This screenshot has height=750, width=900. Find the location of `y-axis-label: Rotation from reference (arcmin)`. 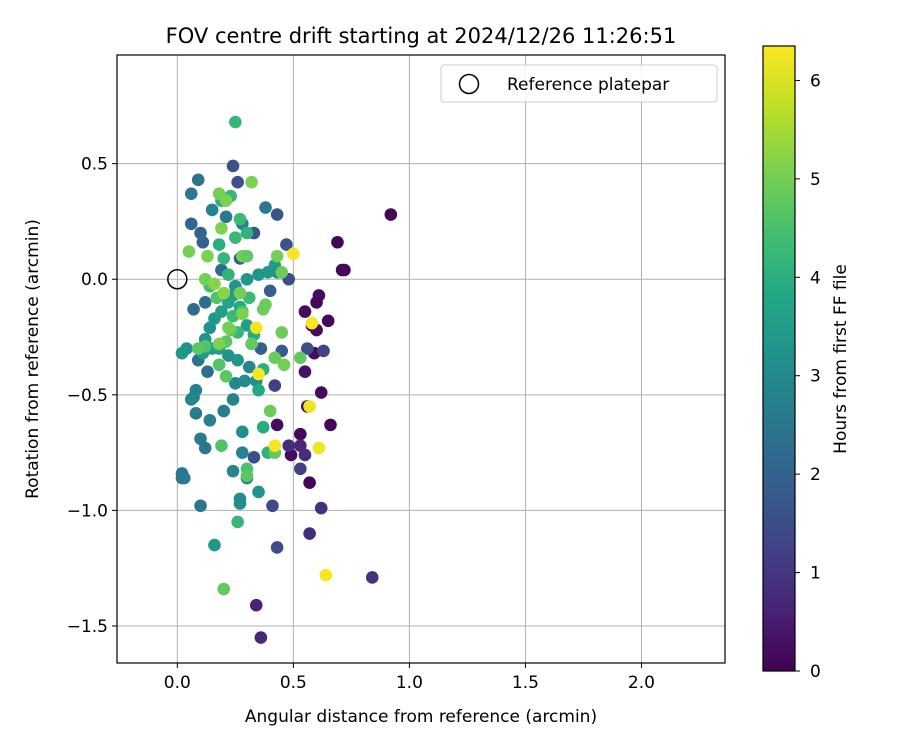

y-axis-label: Rotation from reference (arcmin) is located at coordinates (33, 359).